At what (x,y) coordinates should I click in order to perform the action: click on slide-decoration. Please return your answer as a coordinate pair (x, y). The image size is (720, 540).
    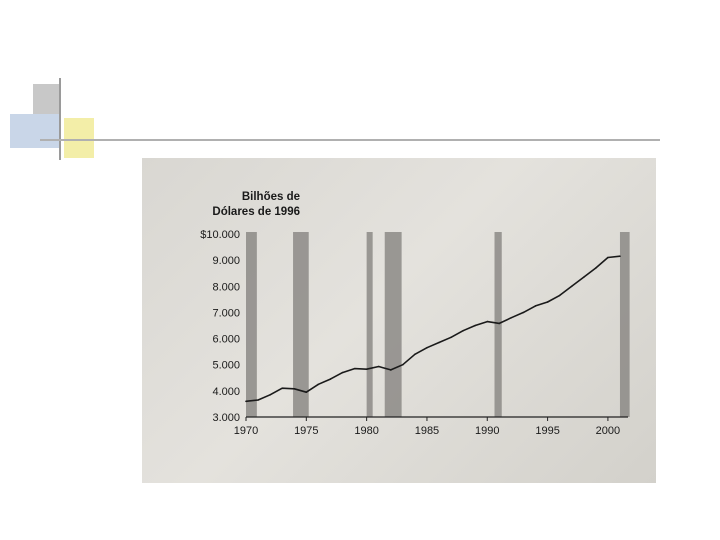
    Looking at the image, I should click on (335, 119).